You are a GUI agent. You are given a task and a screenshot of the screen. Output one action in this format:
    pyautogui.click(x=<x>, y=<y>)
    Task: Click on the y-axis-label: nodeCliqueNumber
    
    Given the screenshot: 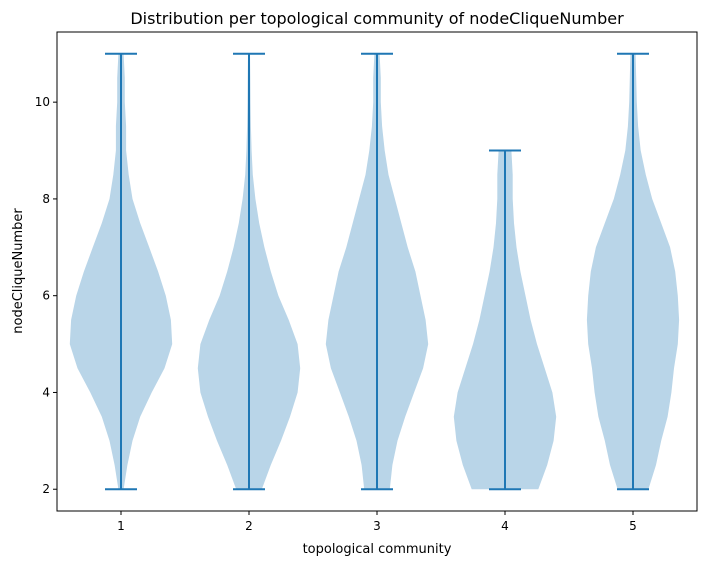 What is the action you would take?
    pyautogui.click(x=18, y=271)
    